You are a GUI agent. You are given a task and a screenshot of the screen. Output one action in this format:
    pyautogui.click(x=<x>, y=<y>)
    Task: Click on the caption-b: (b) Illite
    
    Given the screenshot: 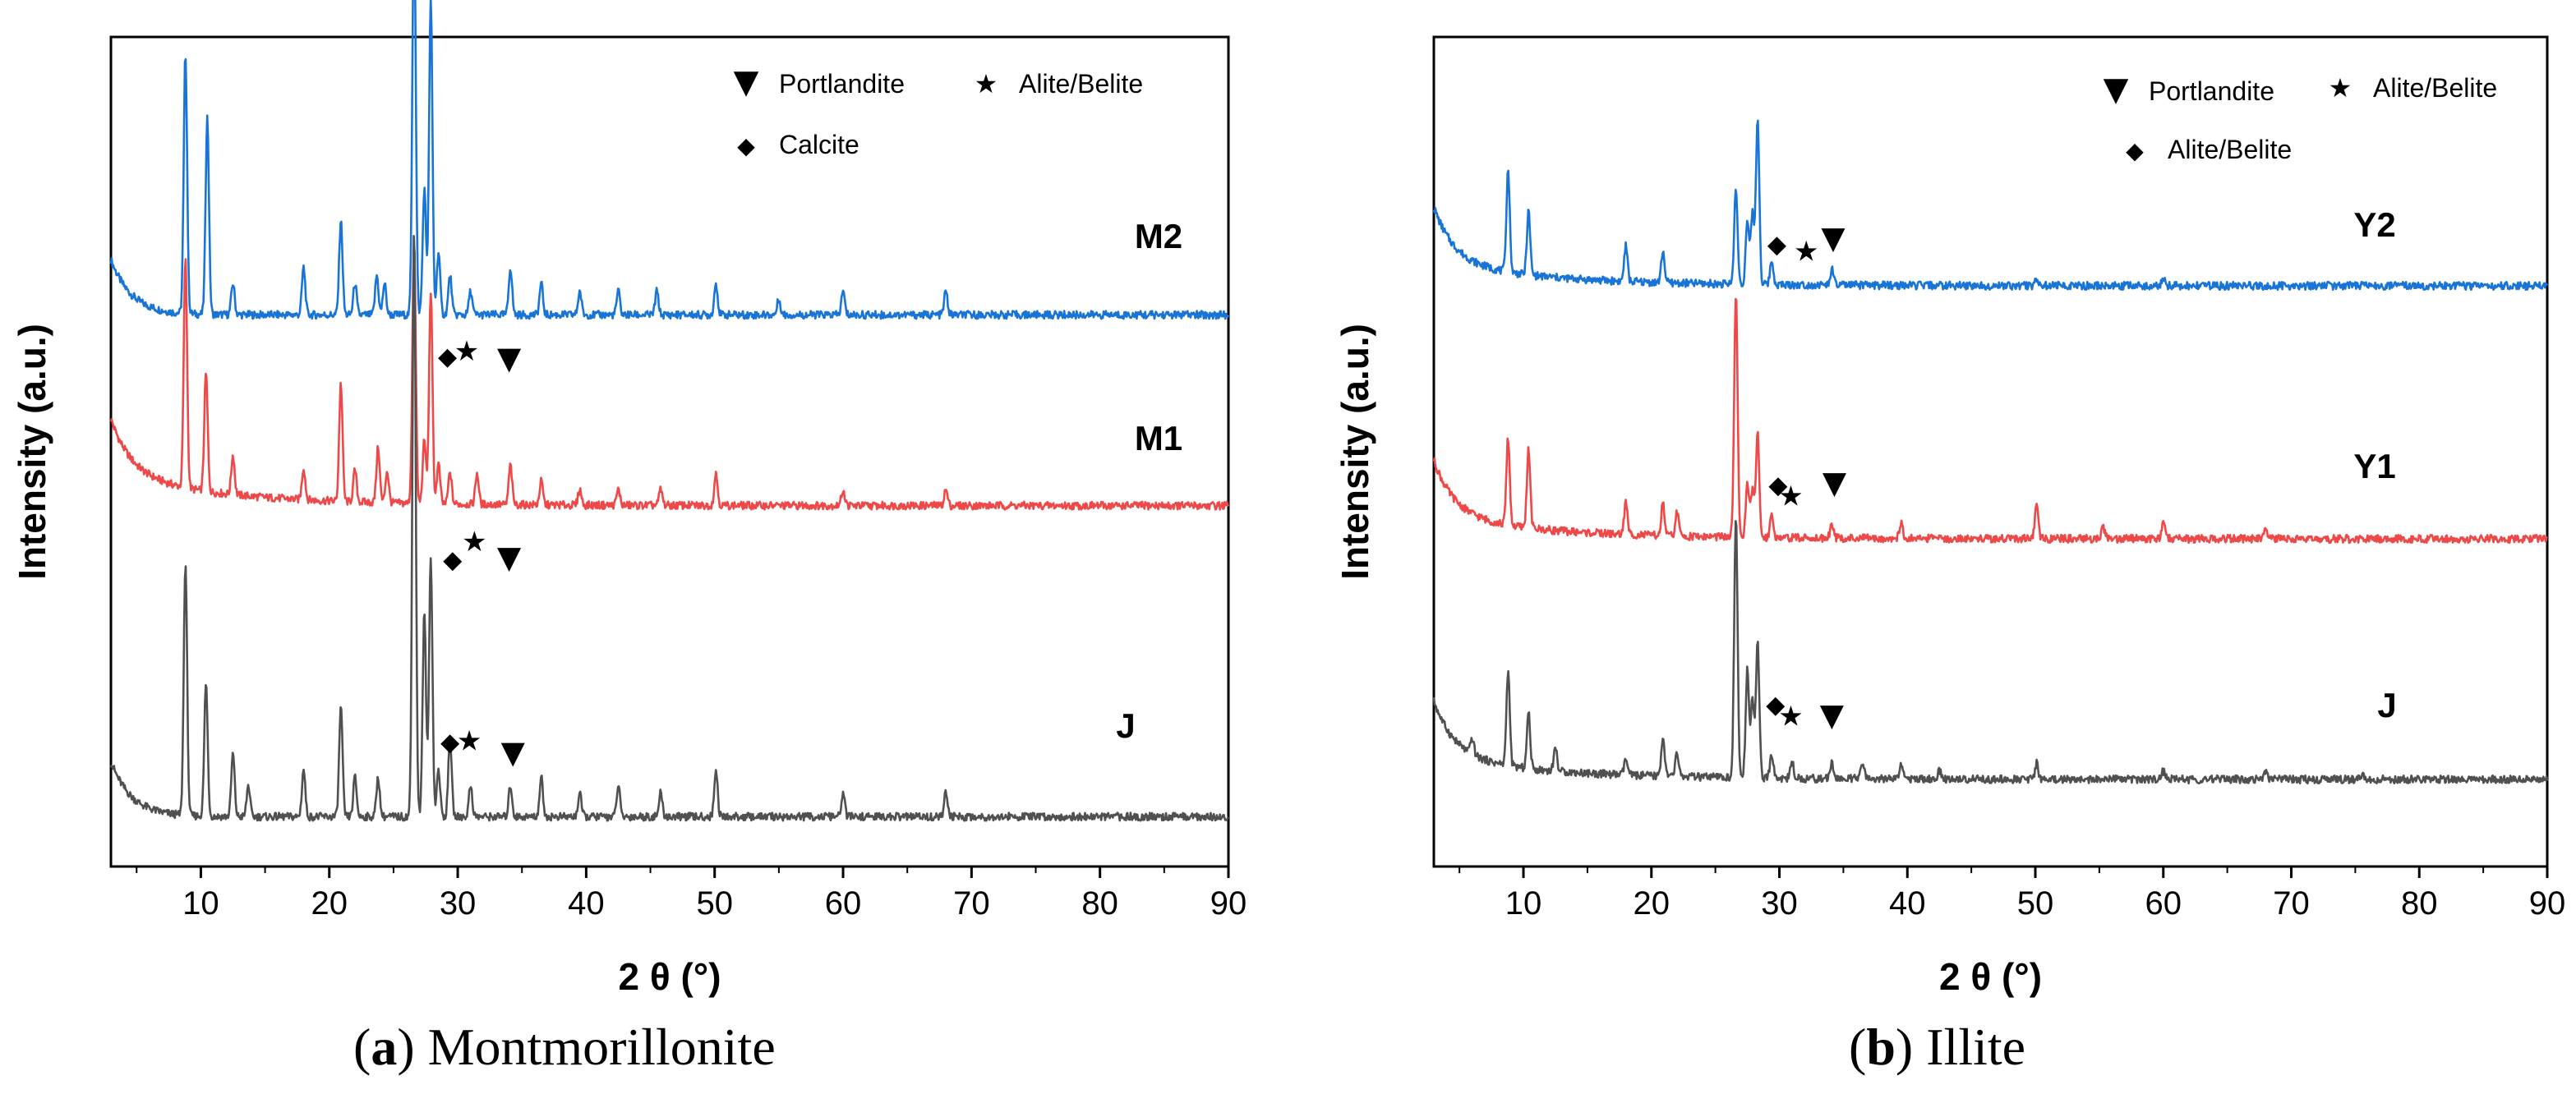 What is the action you would take?
    pyautogui.click(x=1937, y=1047)
    